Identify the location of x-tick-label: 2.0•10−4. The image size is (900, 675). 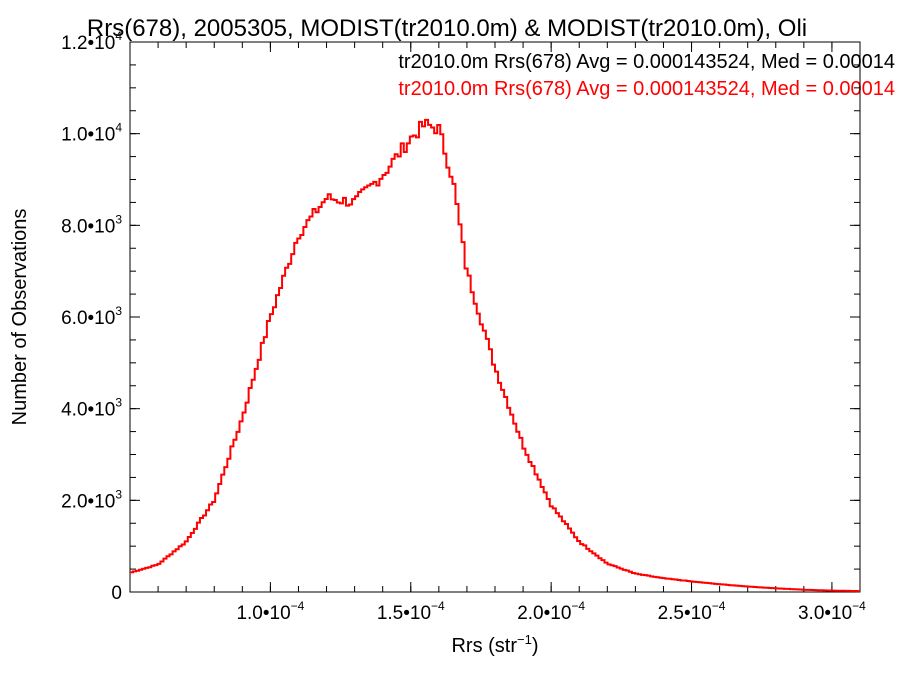
(551, 611).